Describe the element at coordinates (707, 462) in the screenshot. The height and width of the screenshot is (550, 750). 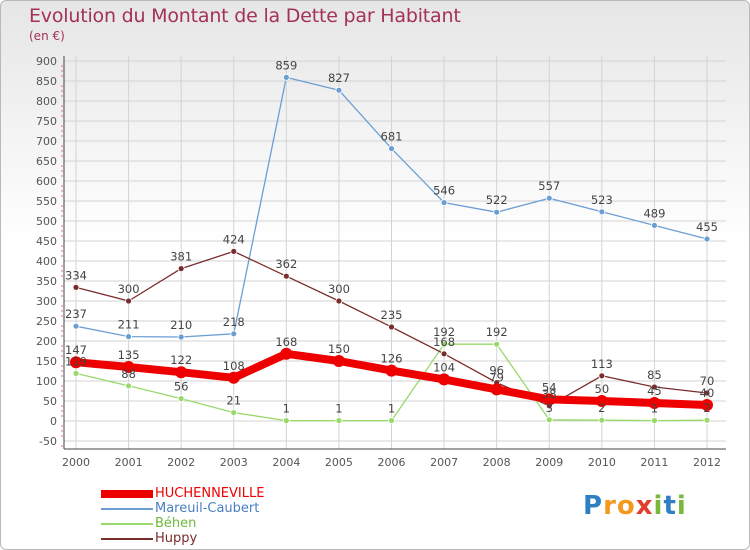
I see `x-tick-label: 2012` at that location.